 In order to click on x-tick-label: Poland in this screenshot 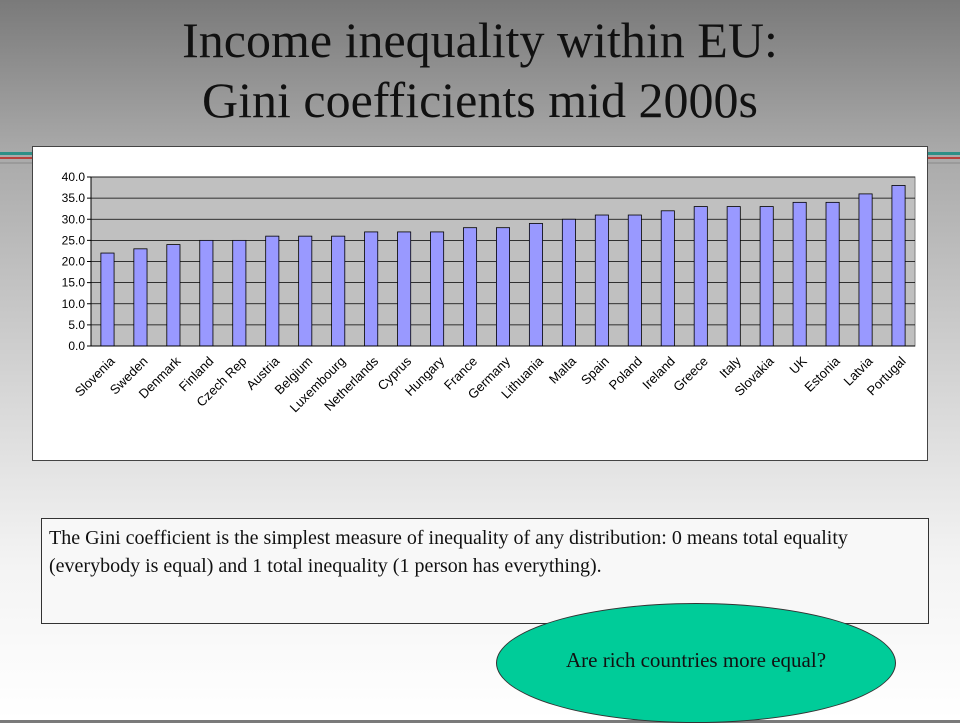, I will do `click(625, 373)`.